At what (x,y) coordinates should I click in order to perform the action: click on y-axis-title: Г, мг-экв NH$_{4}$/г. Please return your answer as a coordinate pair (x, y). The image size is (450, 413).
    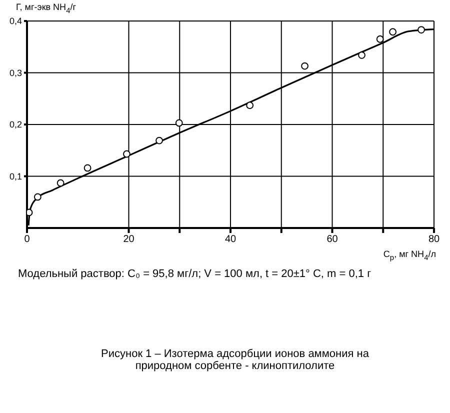
    Looking at the image, I should click on (46, 8).